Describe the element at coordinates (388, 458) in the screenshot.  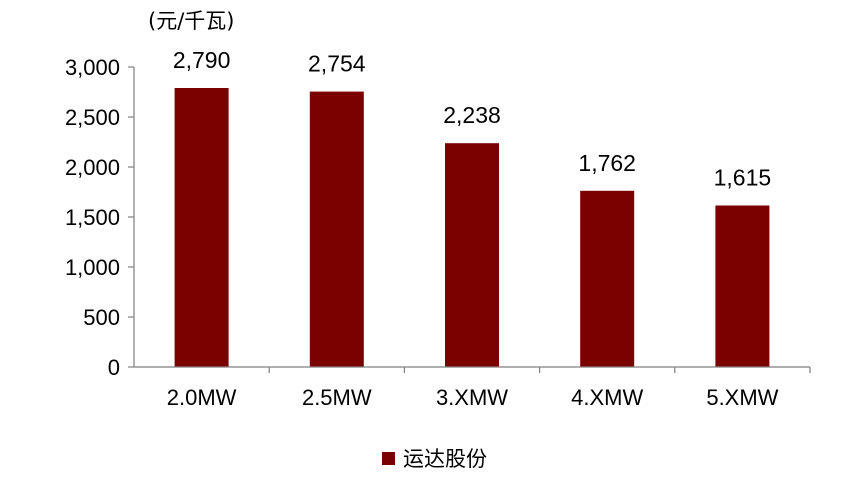
I see `legend-swatch` at that location.